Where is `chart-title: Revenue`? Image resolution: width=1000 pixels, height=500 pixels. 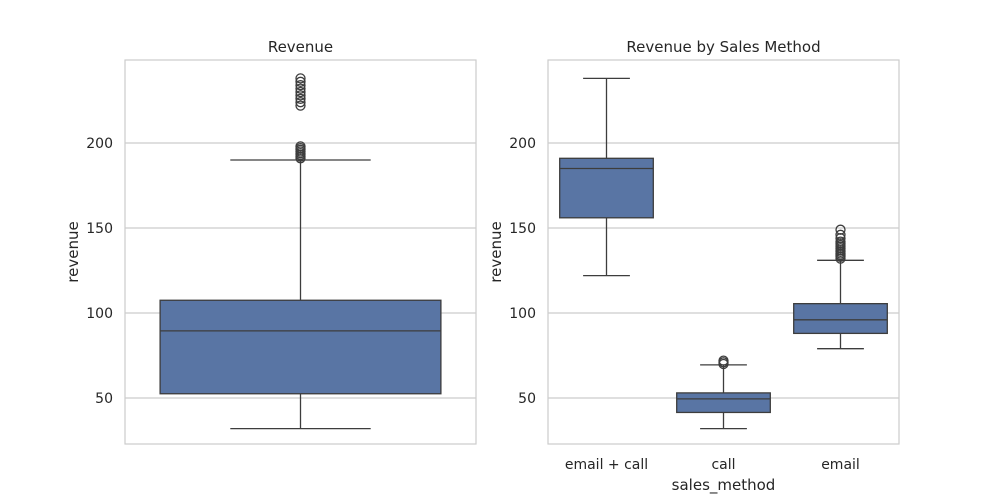
chart-title: Revenue is located at coordinates (300, 47).